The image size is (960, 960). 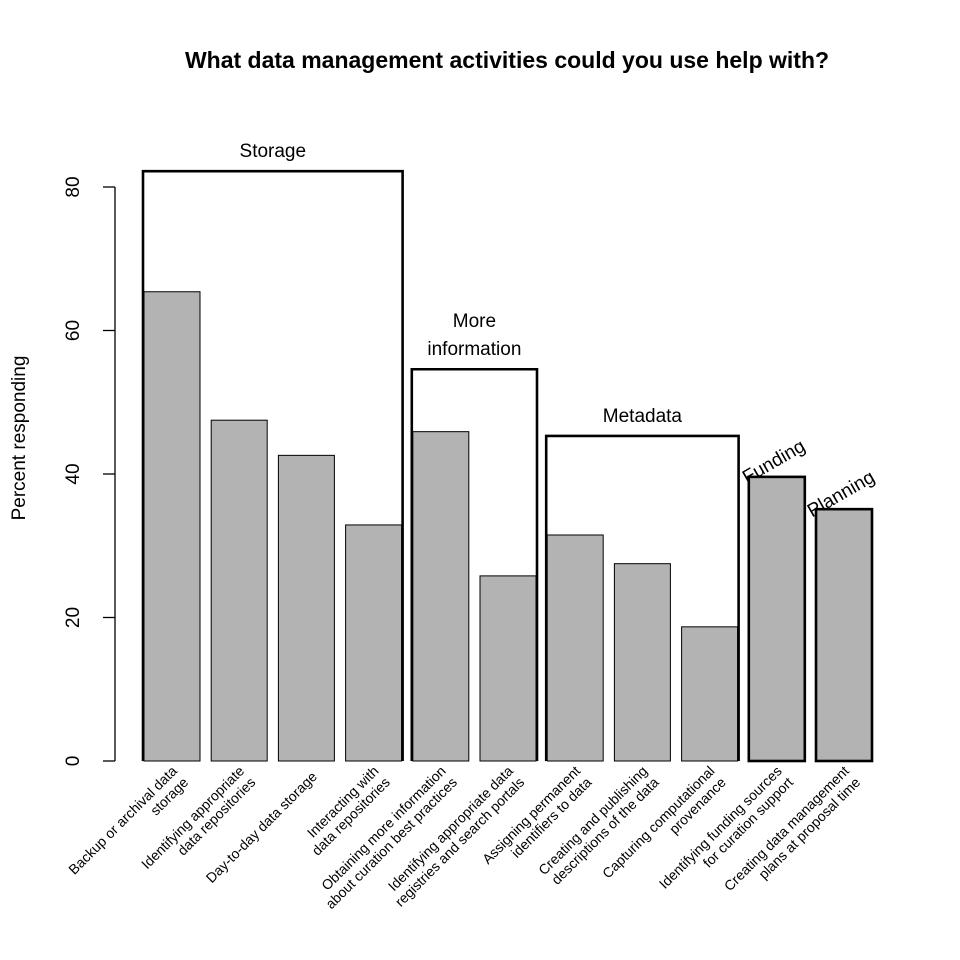 What do you see at coordinates (73, 330) in the screenshot?
I see `y-tick-label: 60` at bounding box center [73, 330].